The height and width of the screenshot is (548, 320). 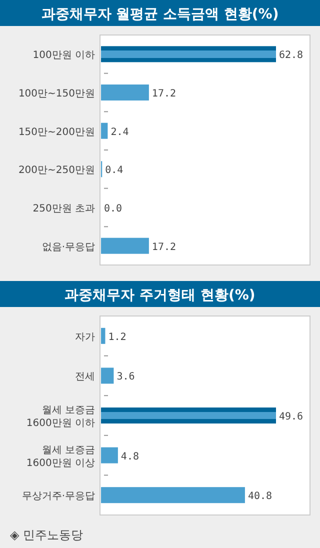 What do you see at coordinates (114, 170) in the screenshot?
I see `data-label: 0.4` at bounding box center [114, 170].